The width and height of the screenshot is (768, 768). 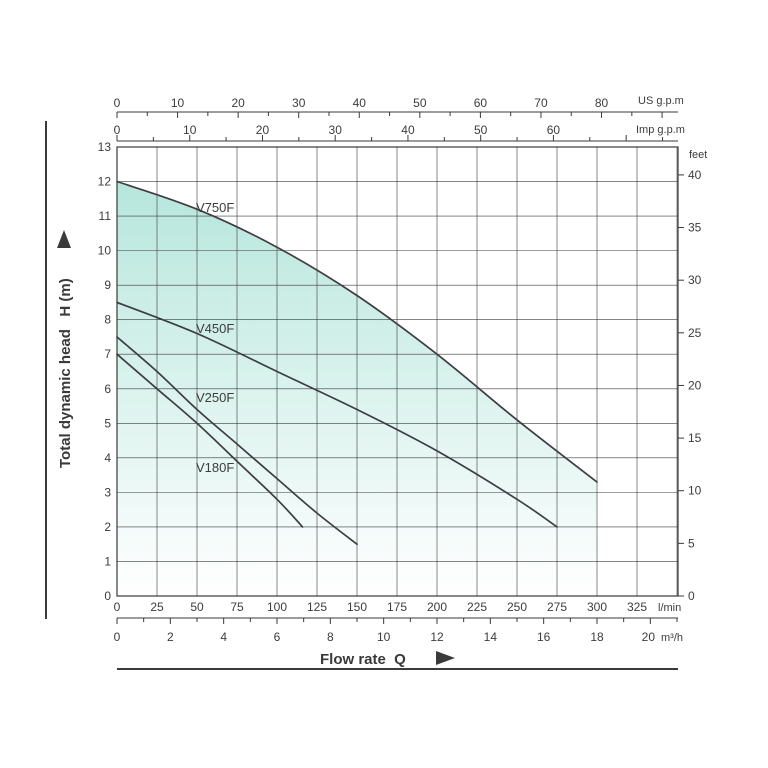 What do you see at coordinates (107, 423) in the screenshot?
I see `y-tick-label: 5` at bounding box center [107, 423].